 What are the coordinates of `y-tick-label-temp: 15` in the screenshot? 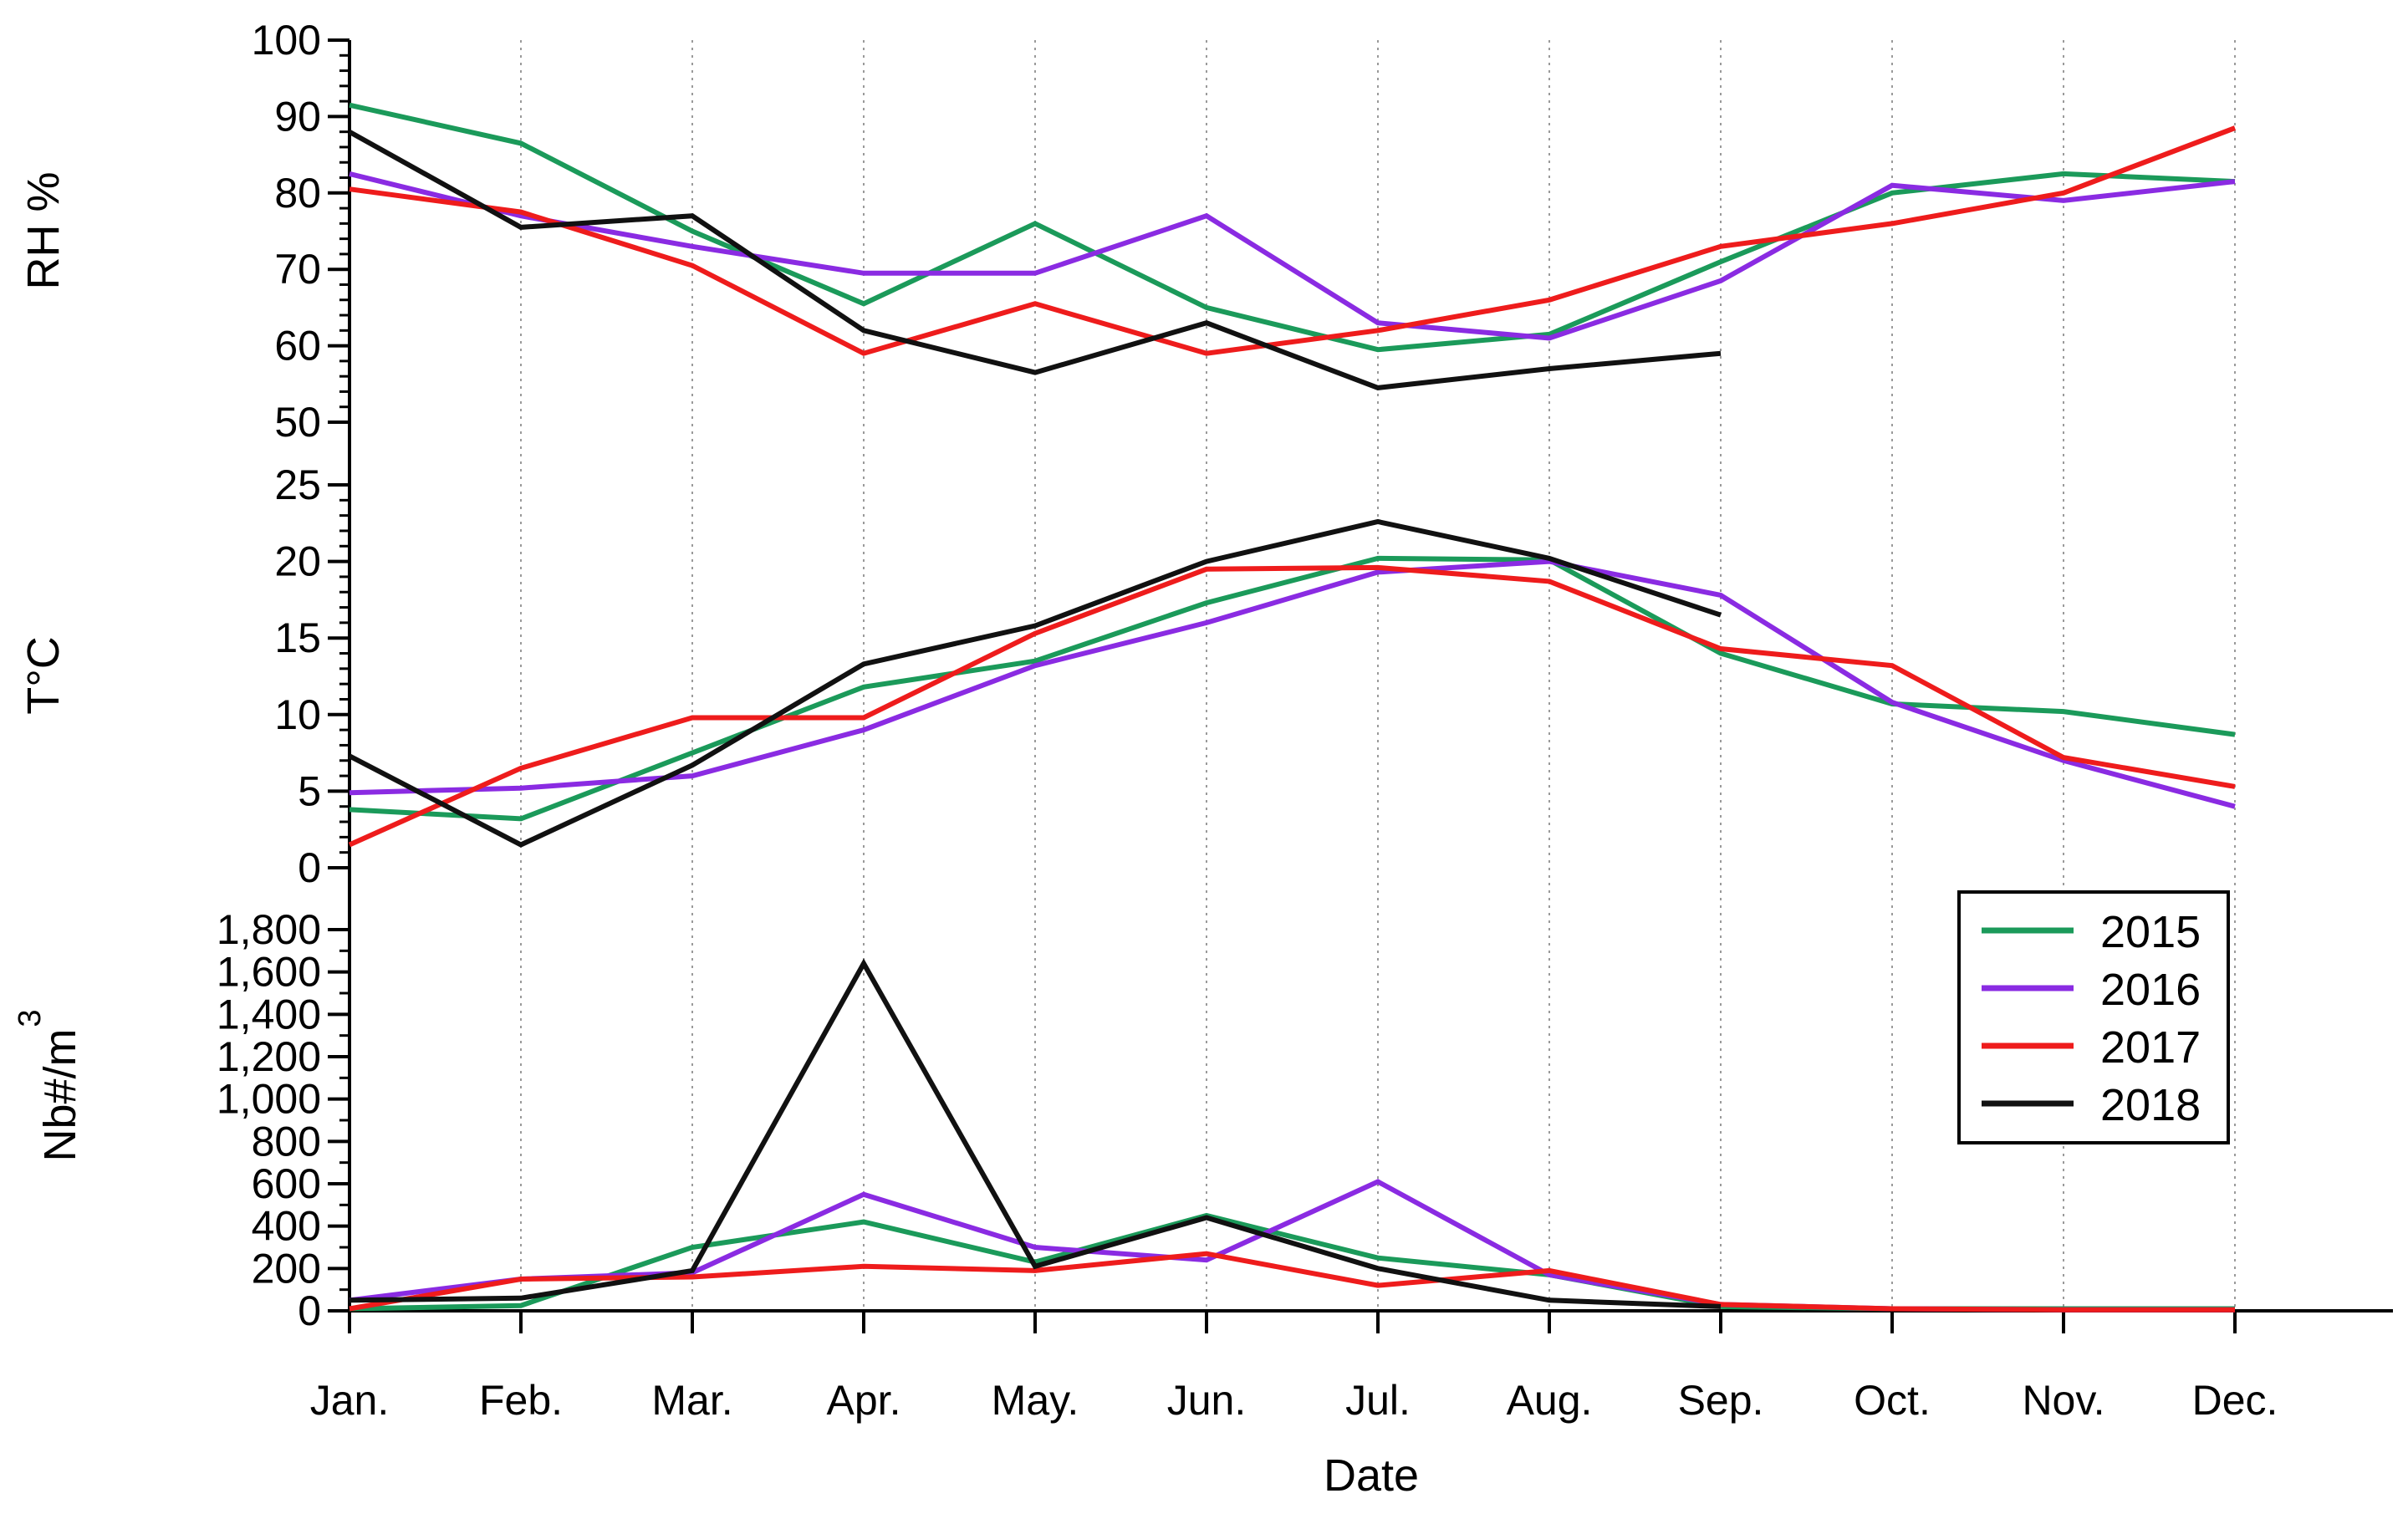 It's located at (298, 637).